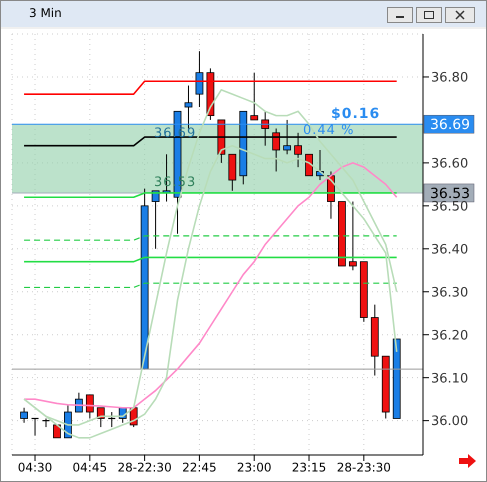  Describe the element at coordinates (449, 378) in the screenshot. I see `y-tick-label: 36.10` at that location.